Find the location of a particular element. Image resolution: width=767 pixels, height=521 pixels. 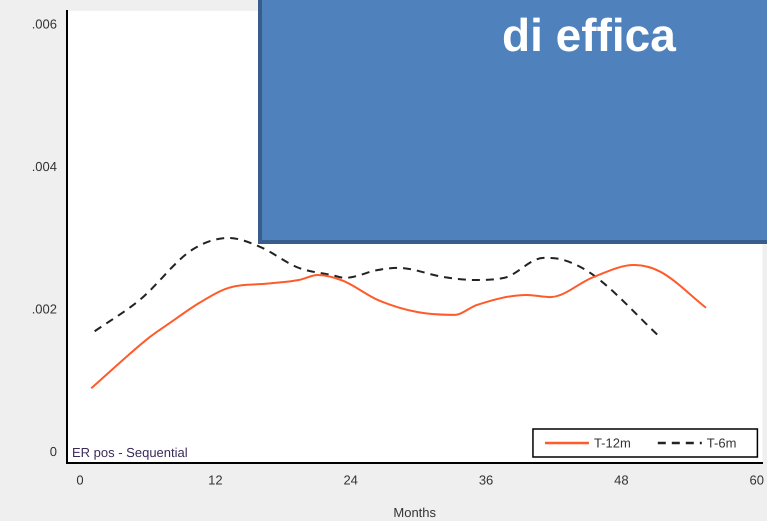

line-series is located at coordinates (377, 287).